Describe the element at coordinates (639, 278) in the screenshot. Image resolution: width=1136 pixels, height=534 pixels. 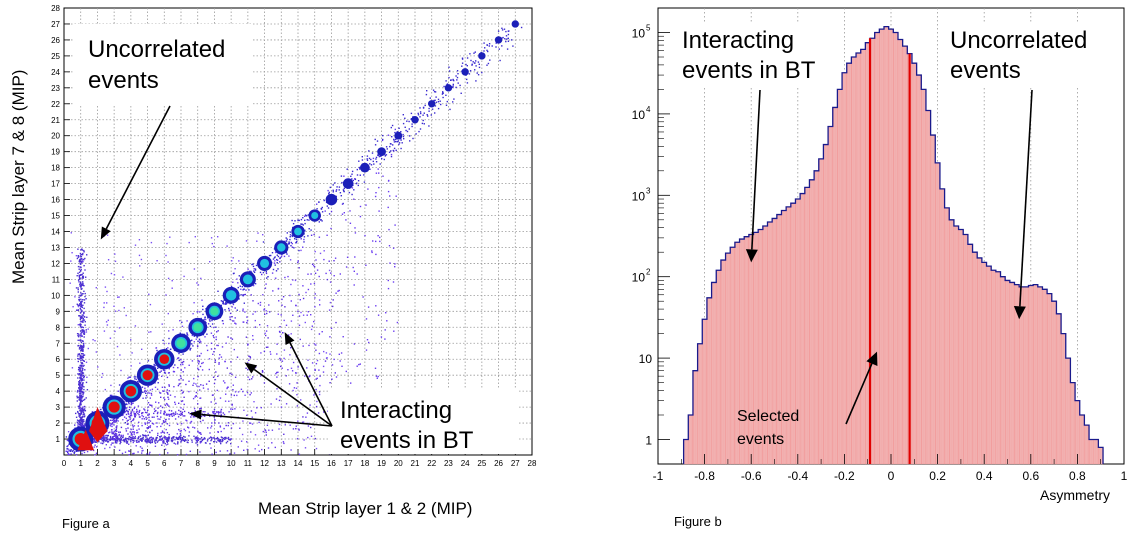
I see `tick-label-b-y: 10` at that location.